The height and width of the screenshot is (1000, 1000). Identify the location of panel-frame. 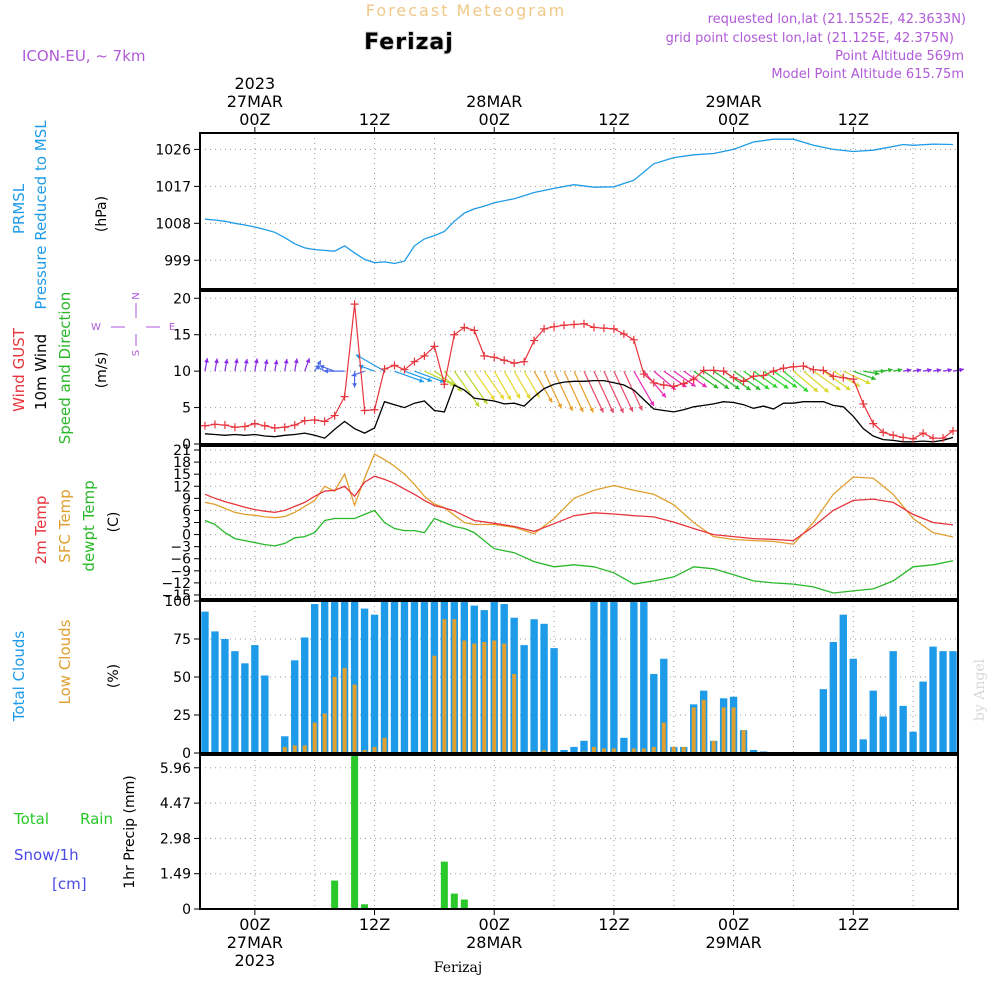
(579, 367).